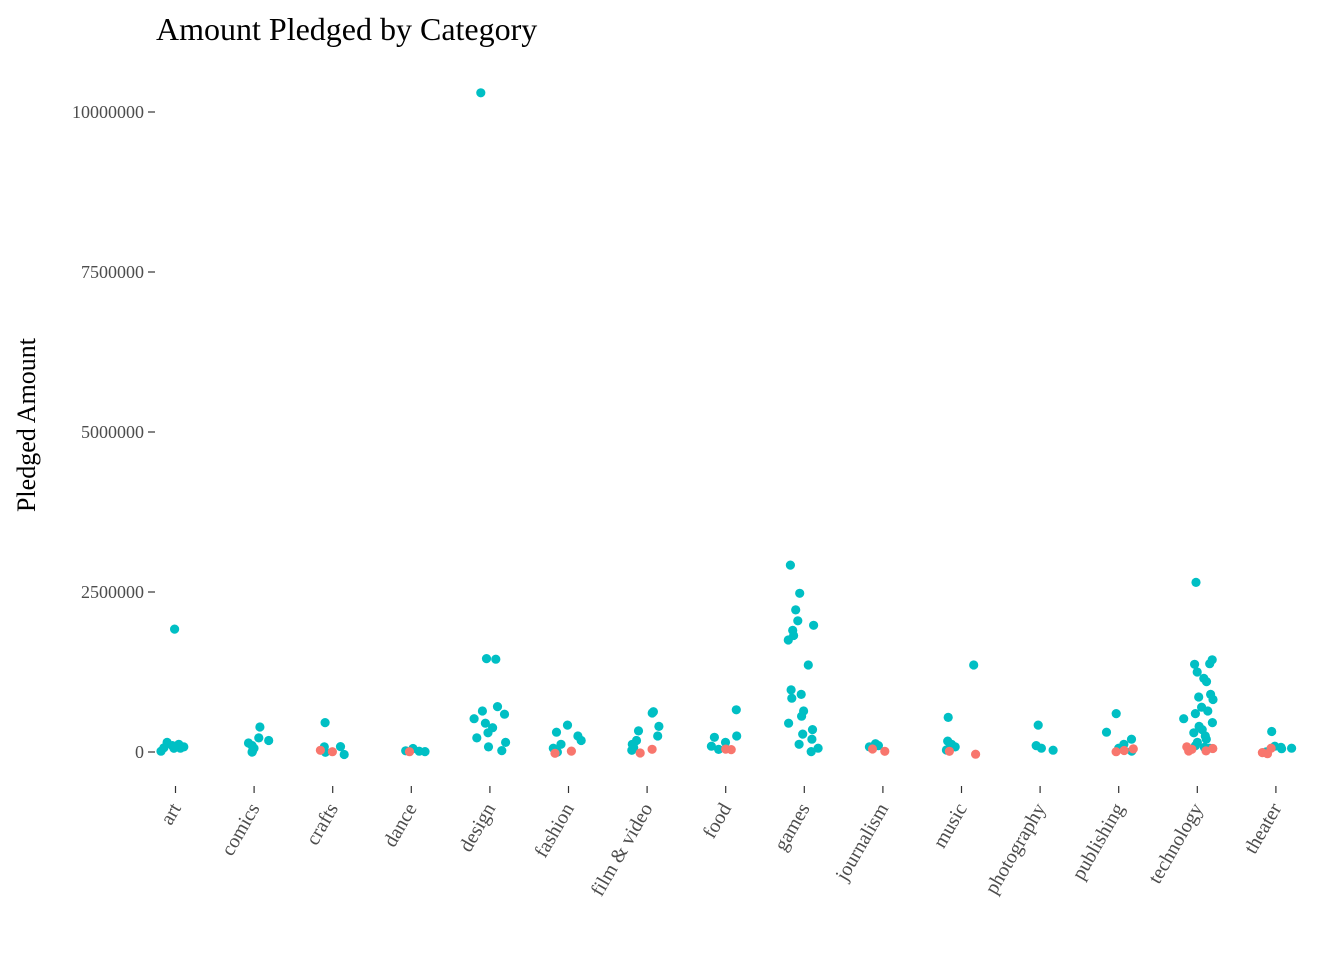 The width and height of the screenshot is (1344, 960). I want to click on x-tick-label: technology, so click(1175, 844).